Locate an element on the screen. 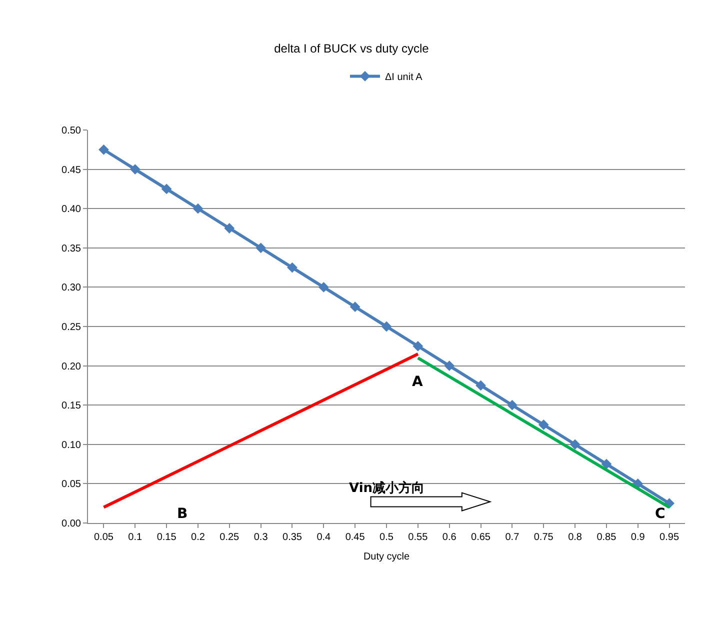  x-tick-label: 0.5 is located at coordinates (387, 537).